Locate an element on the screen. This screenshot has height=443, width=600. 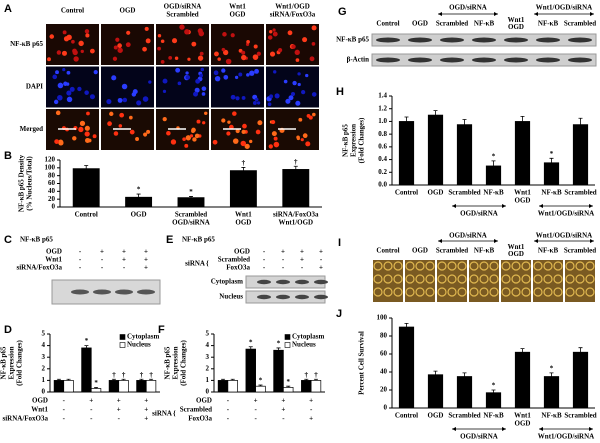
column-label: Wnt1 is located at coordinates (237, 7).